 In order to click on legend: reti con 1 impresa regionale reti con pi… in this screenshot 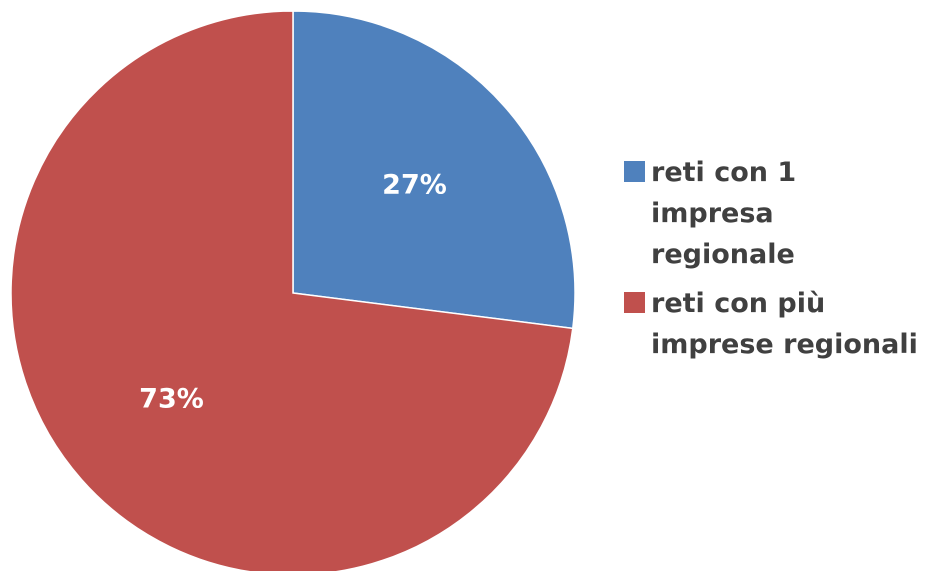, I will do `click(776, 262)`.